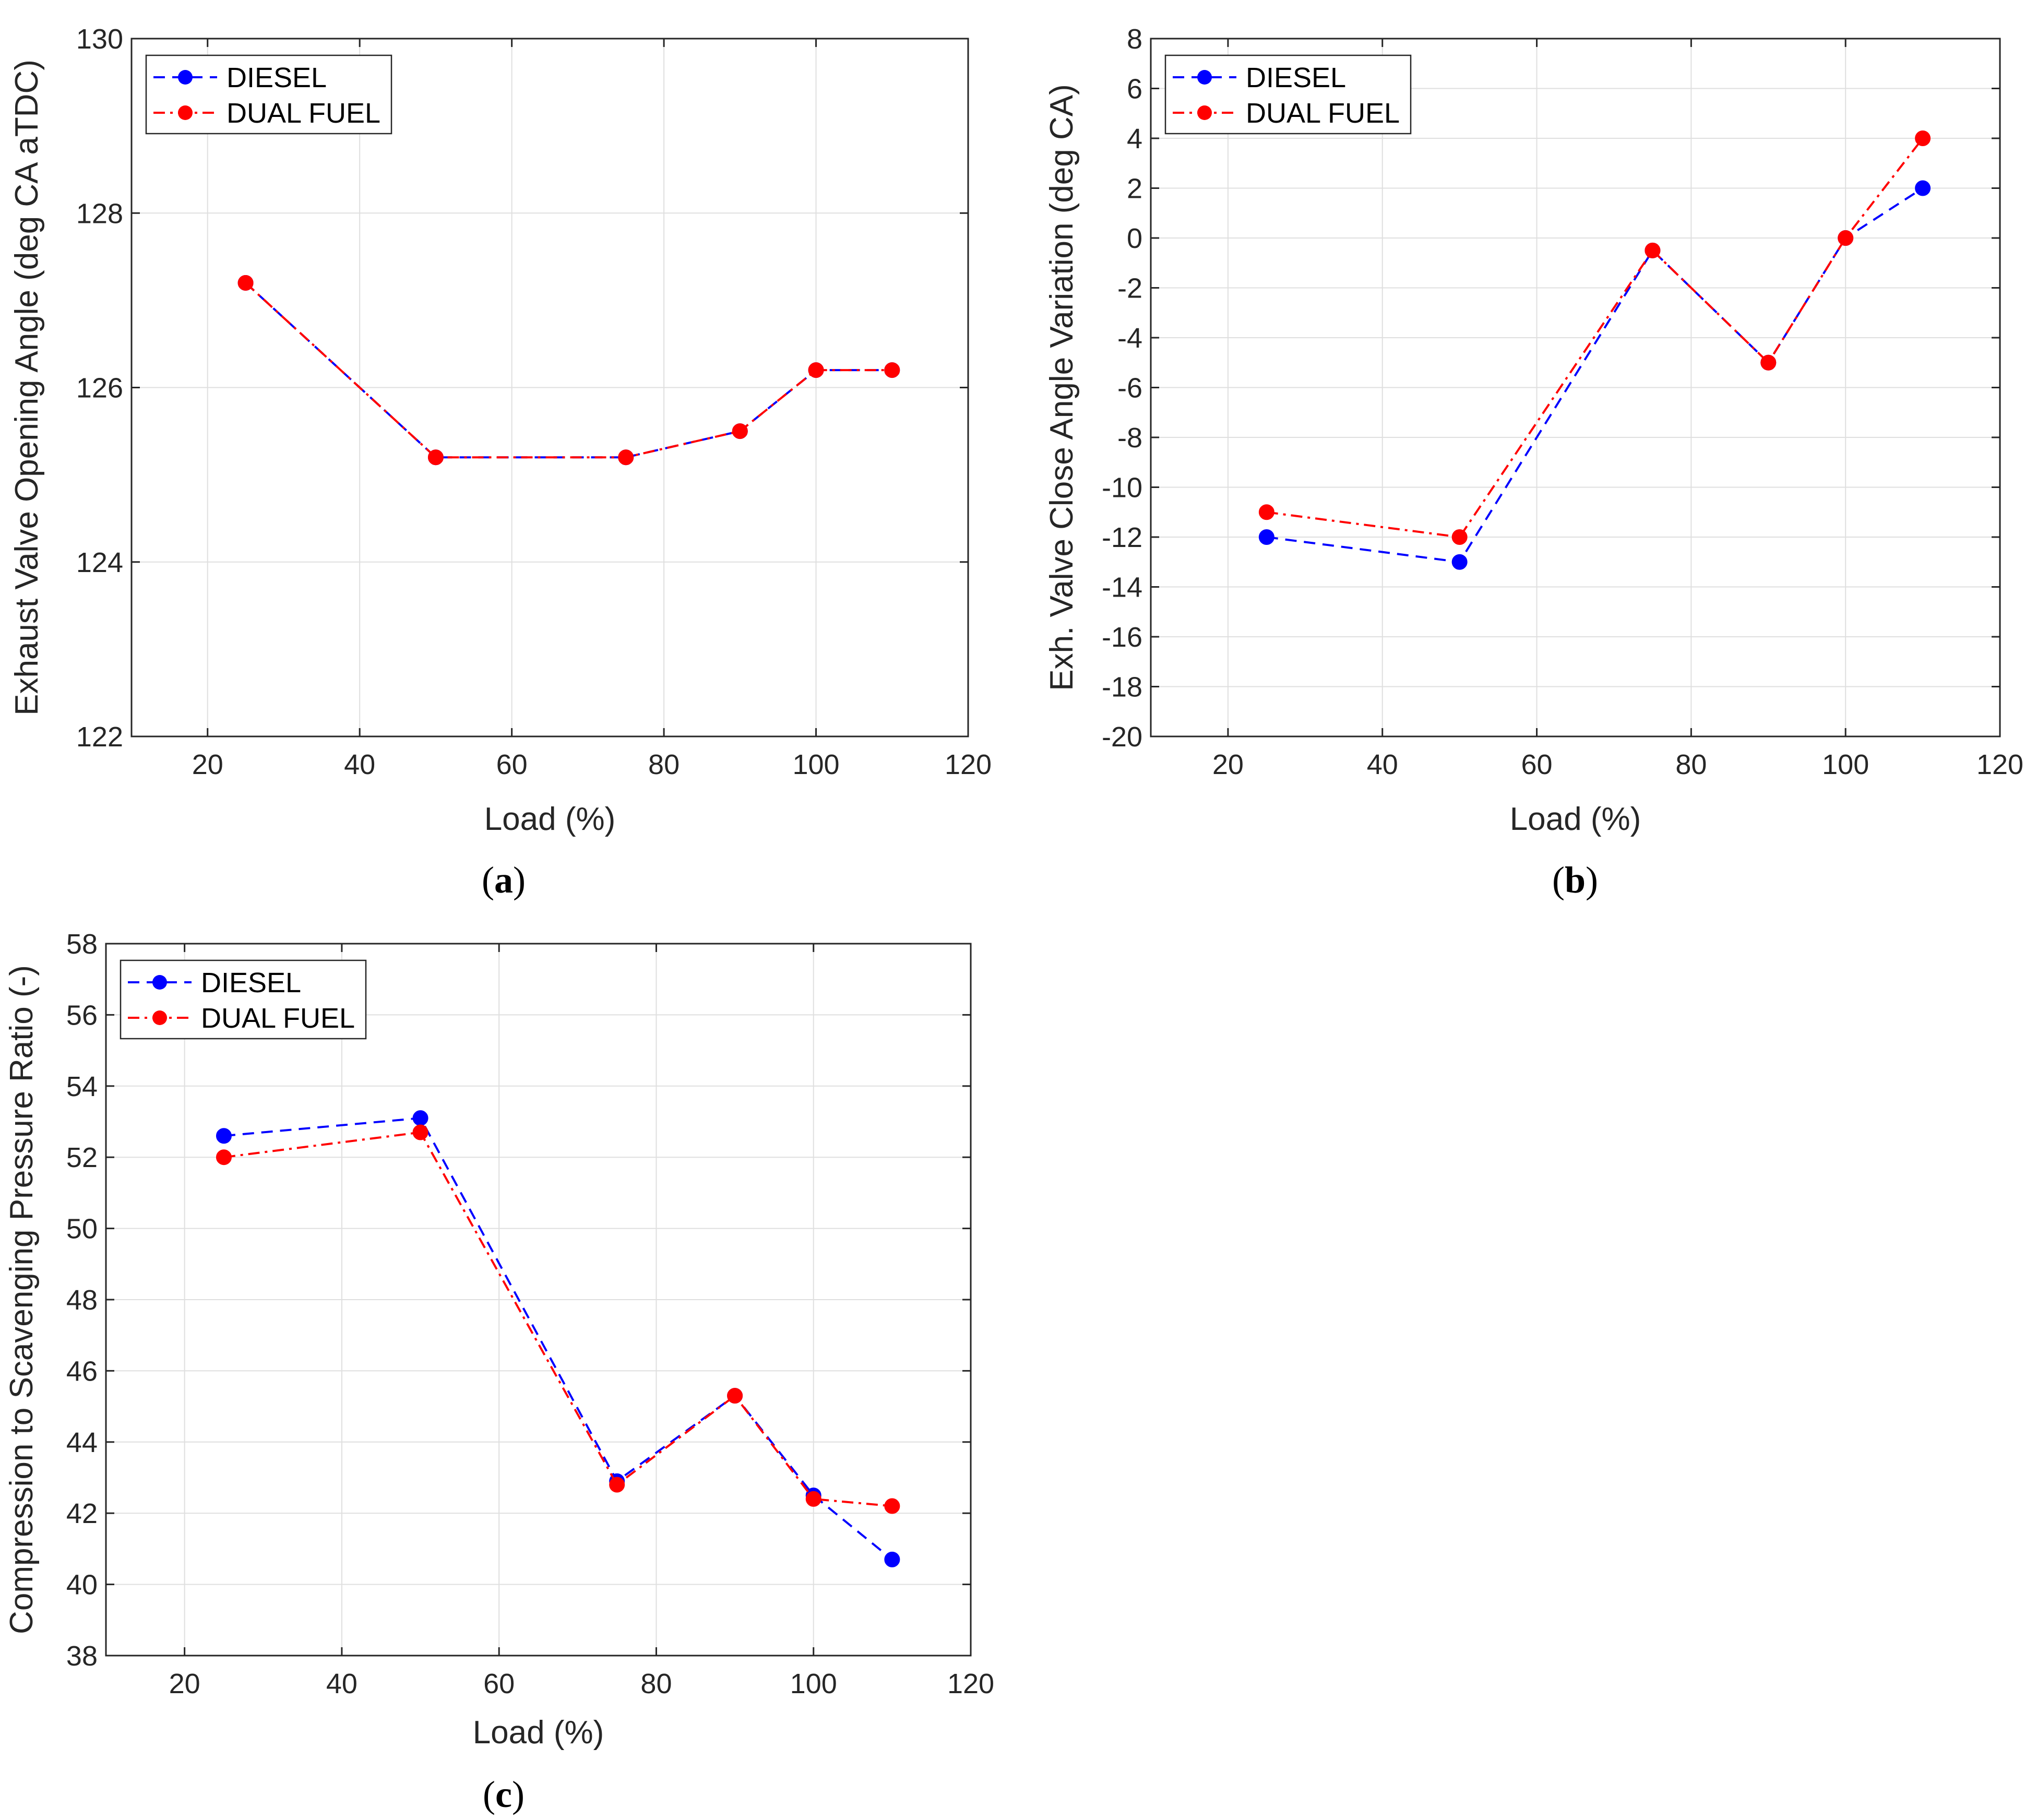 Image resolution: width=2037 pixels, height=1820 pixels. Describe the element at coordinates (82, 944) in the screenshot. I see `y-tick-label: 58` at that location.